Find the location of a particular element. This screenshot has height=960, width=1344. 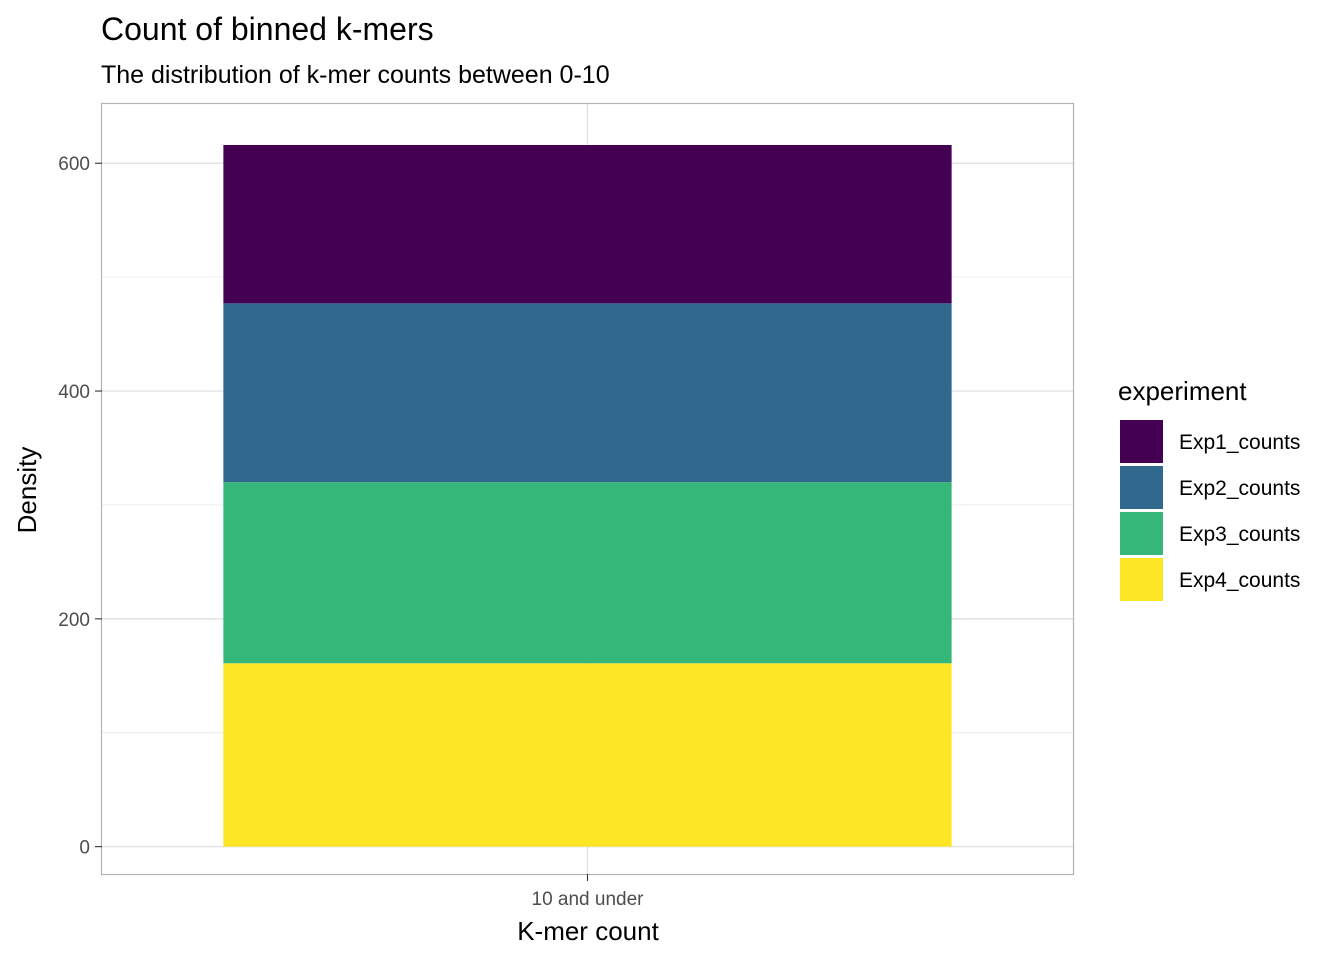

legend-title: experiment is located at coordinates (1182, 391).